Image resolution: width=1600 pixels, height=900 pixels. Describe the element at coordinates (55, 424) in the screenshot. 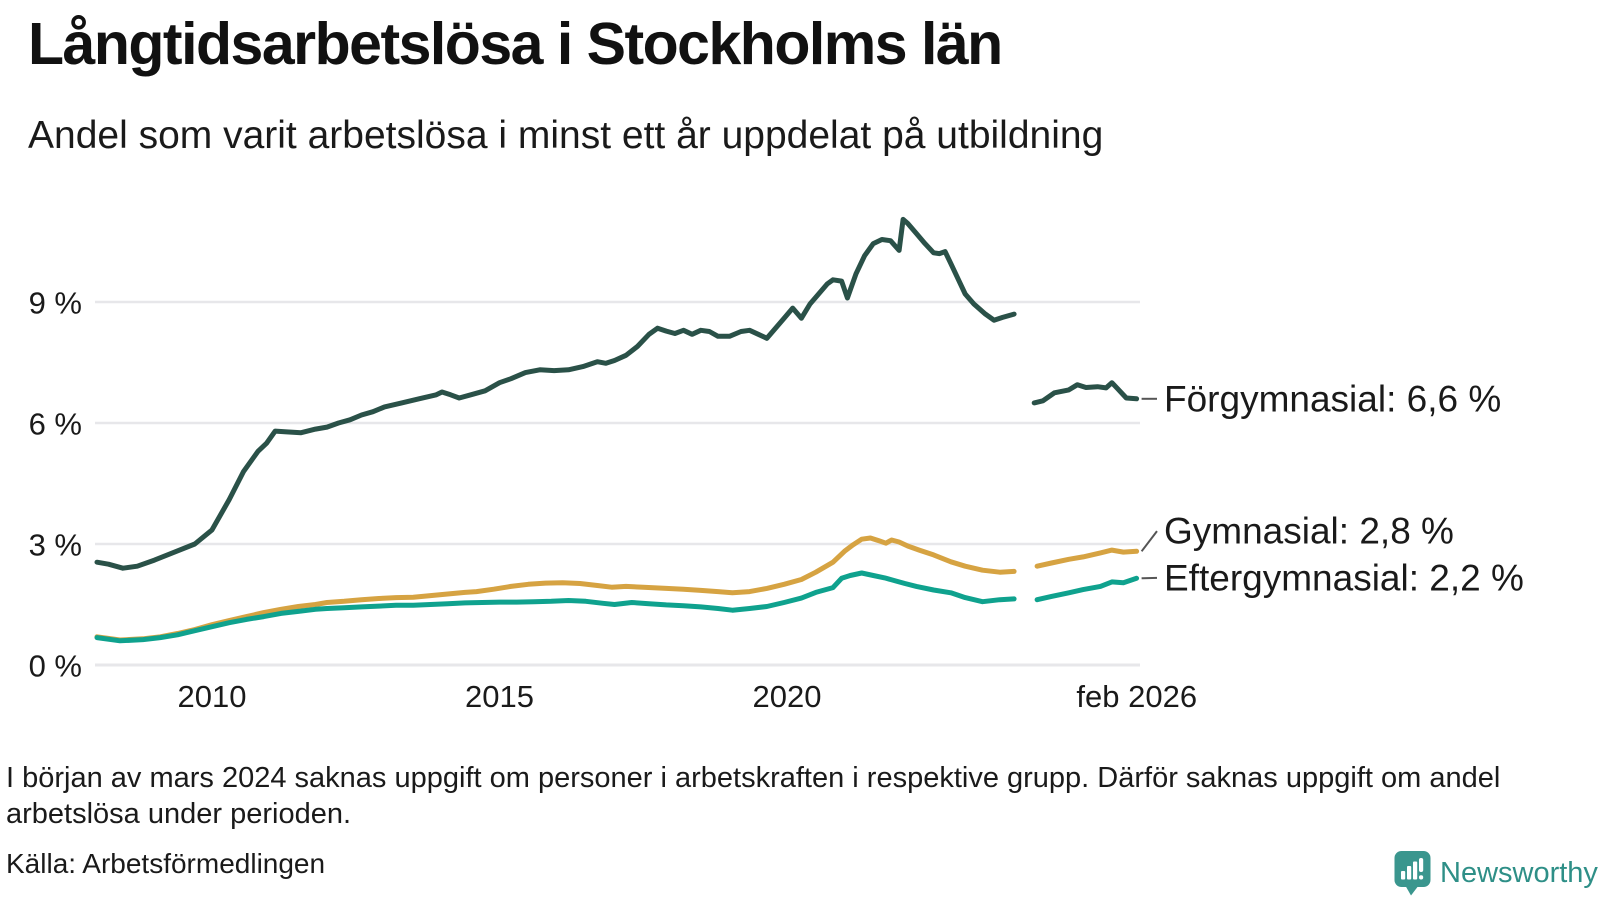

I see `y-axis-tick-label: 6 %` at that location.